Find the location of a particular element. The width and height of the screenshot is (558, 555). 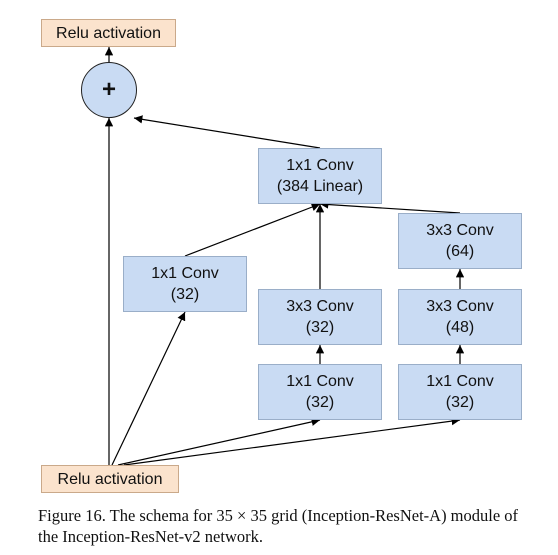

plus-icon: + is located at coordinates (108, 89).